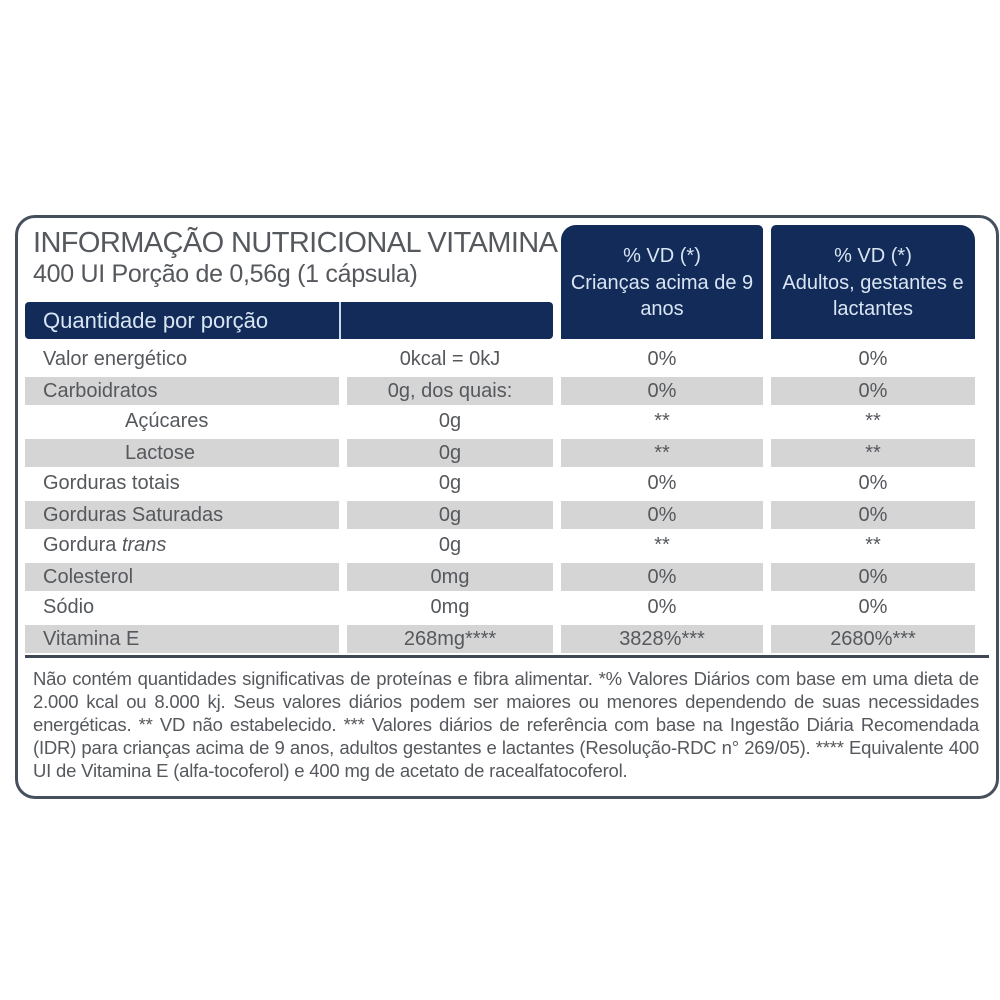  I want to click on table-row: Gorduras Saturadas 0g 0% 0%, so click(507, 514).